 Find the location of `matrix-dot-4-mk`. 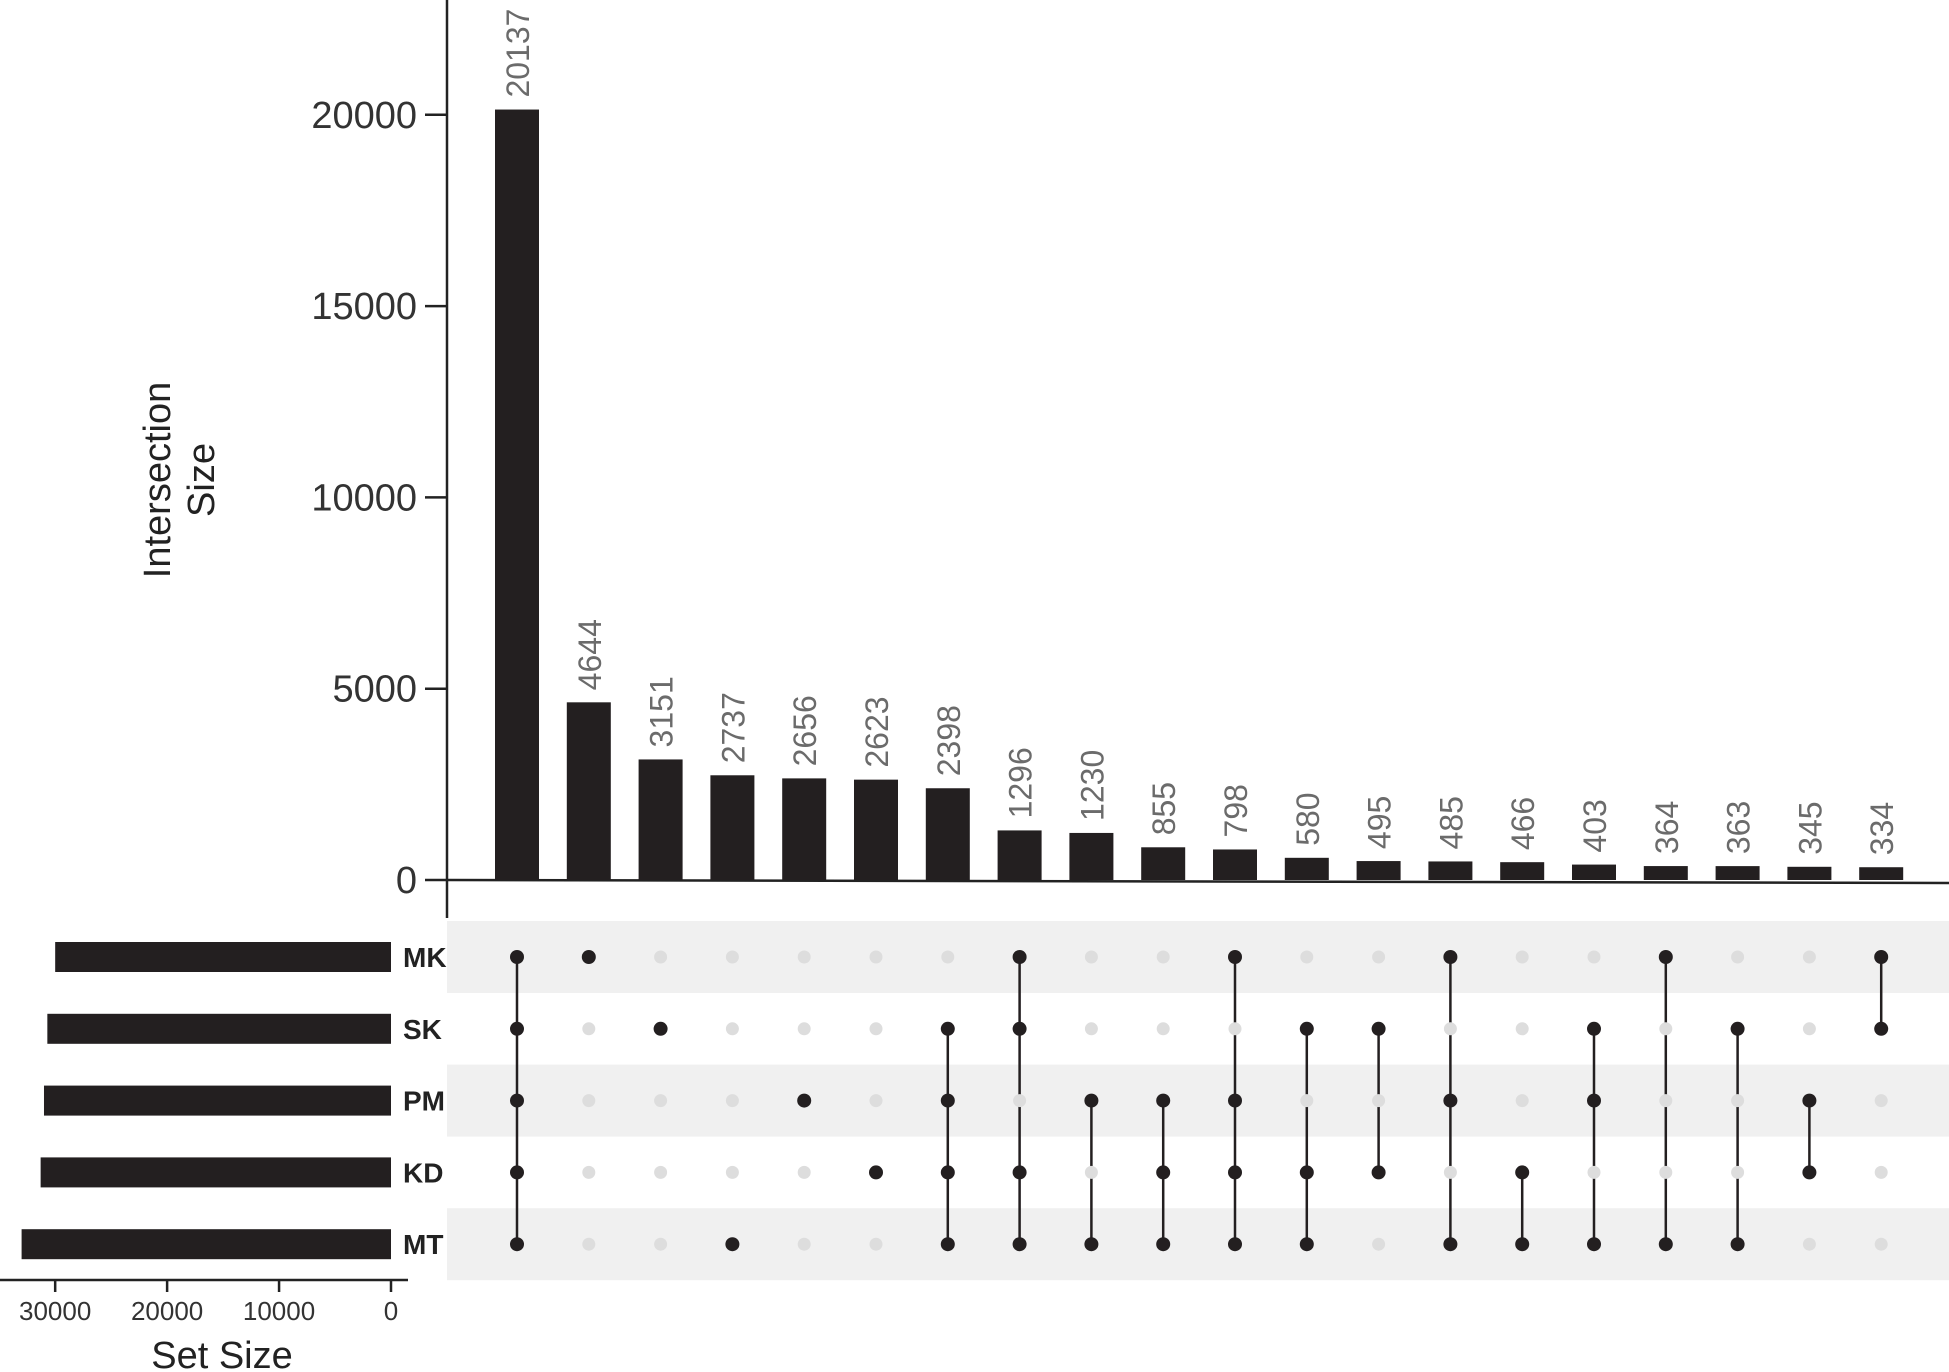

matrix-dot-4-mk is located at coordinates (732, 957).